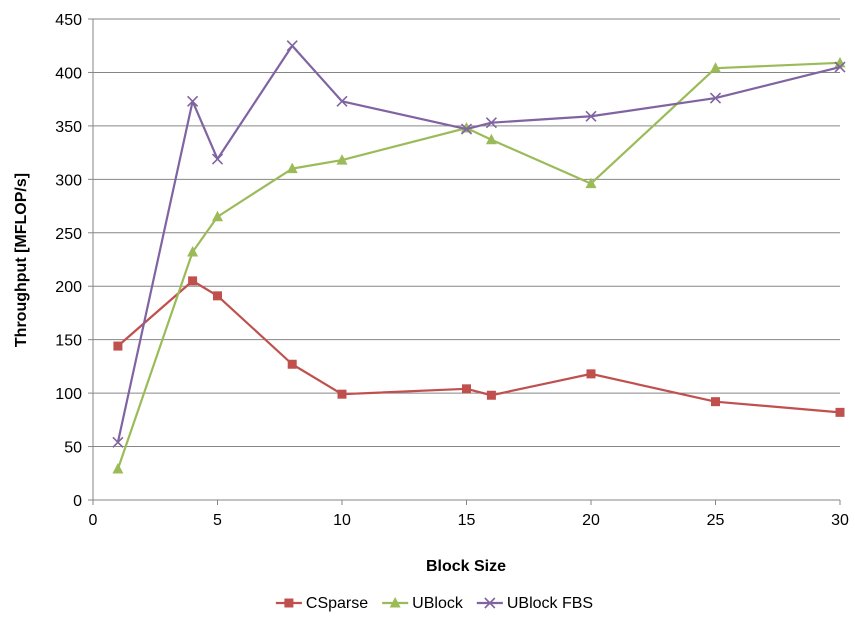 This screenshot has width=855, height=621. Describe the element at coordinates (68, 341) in the screenshot. I see `y-tick-label: 150` at that location.